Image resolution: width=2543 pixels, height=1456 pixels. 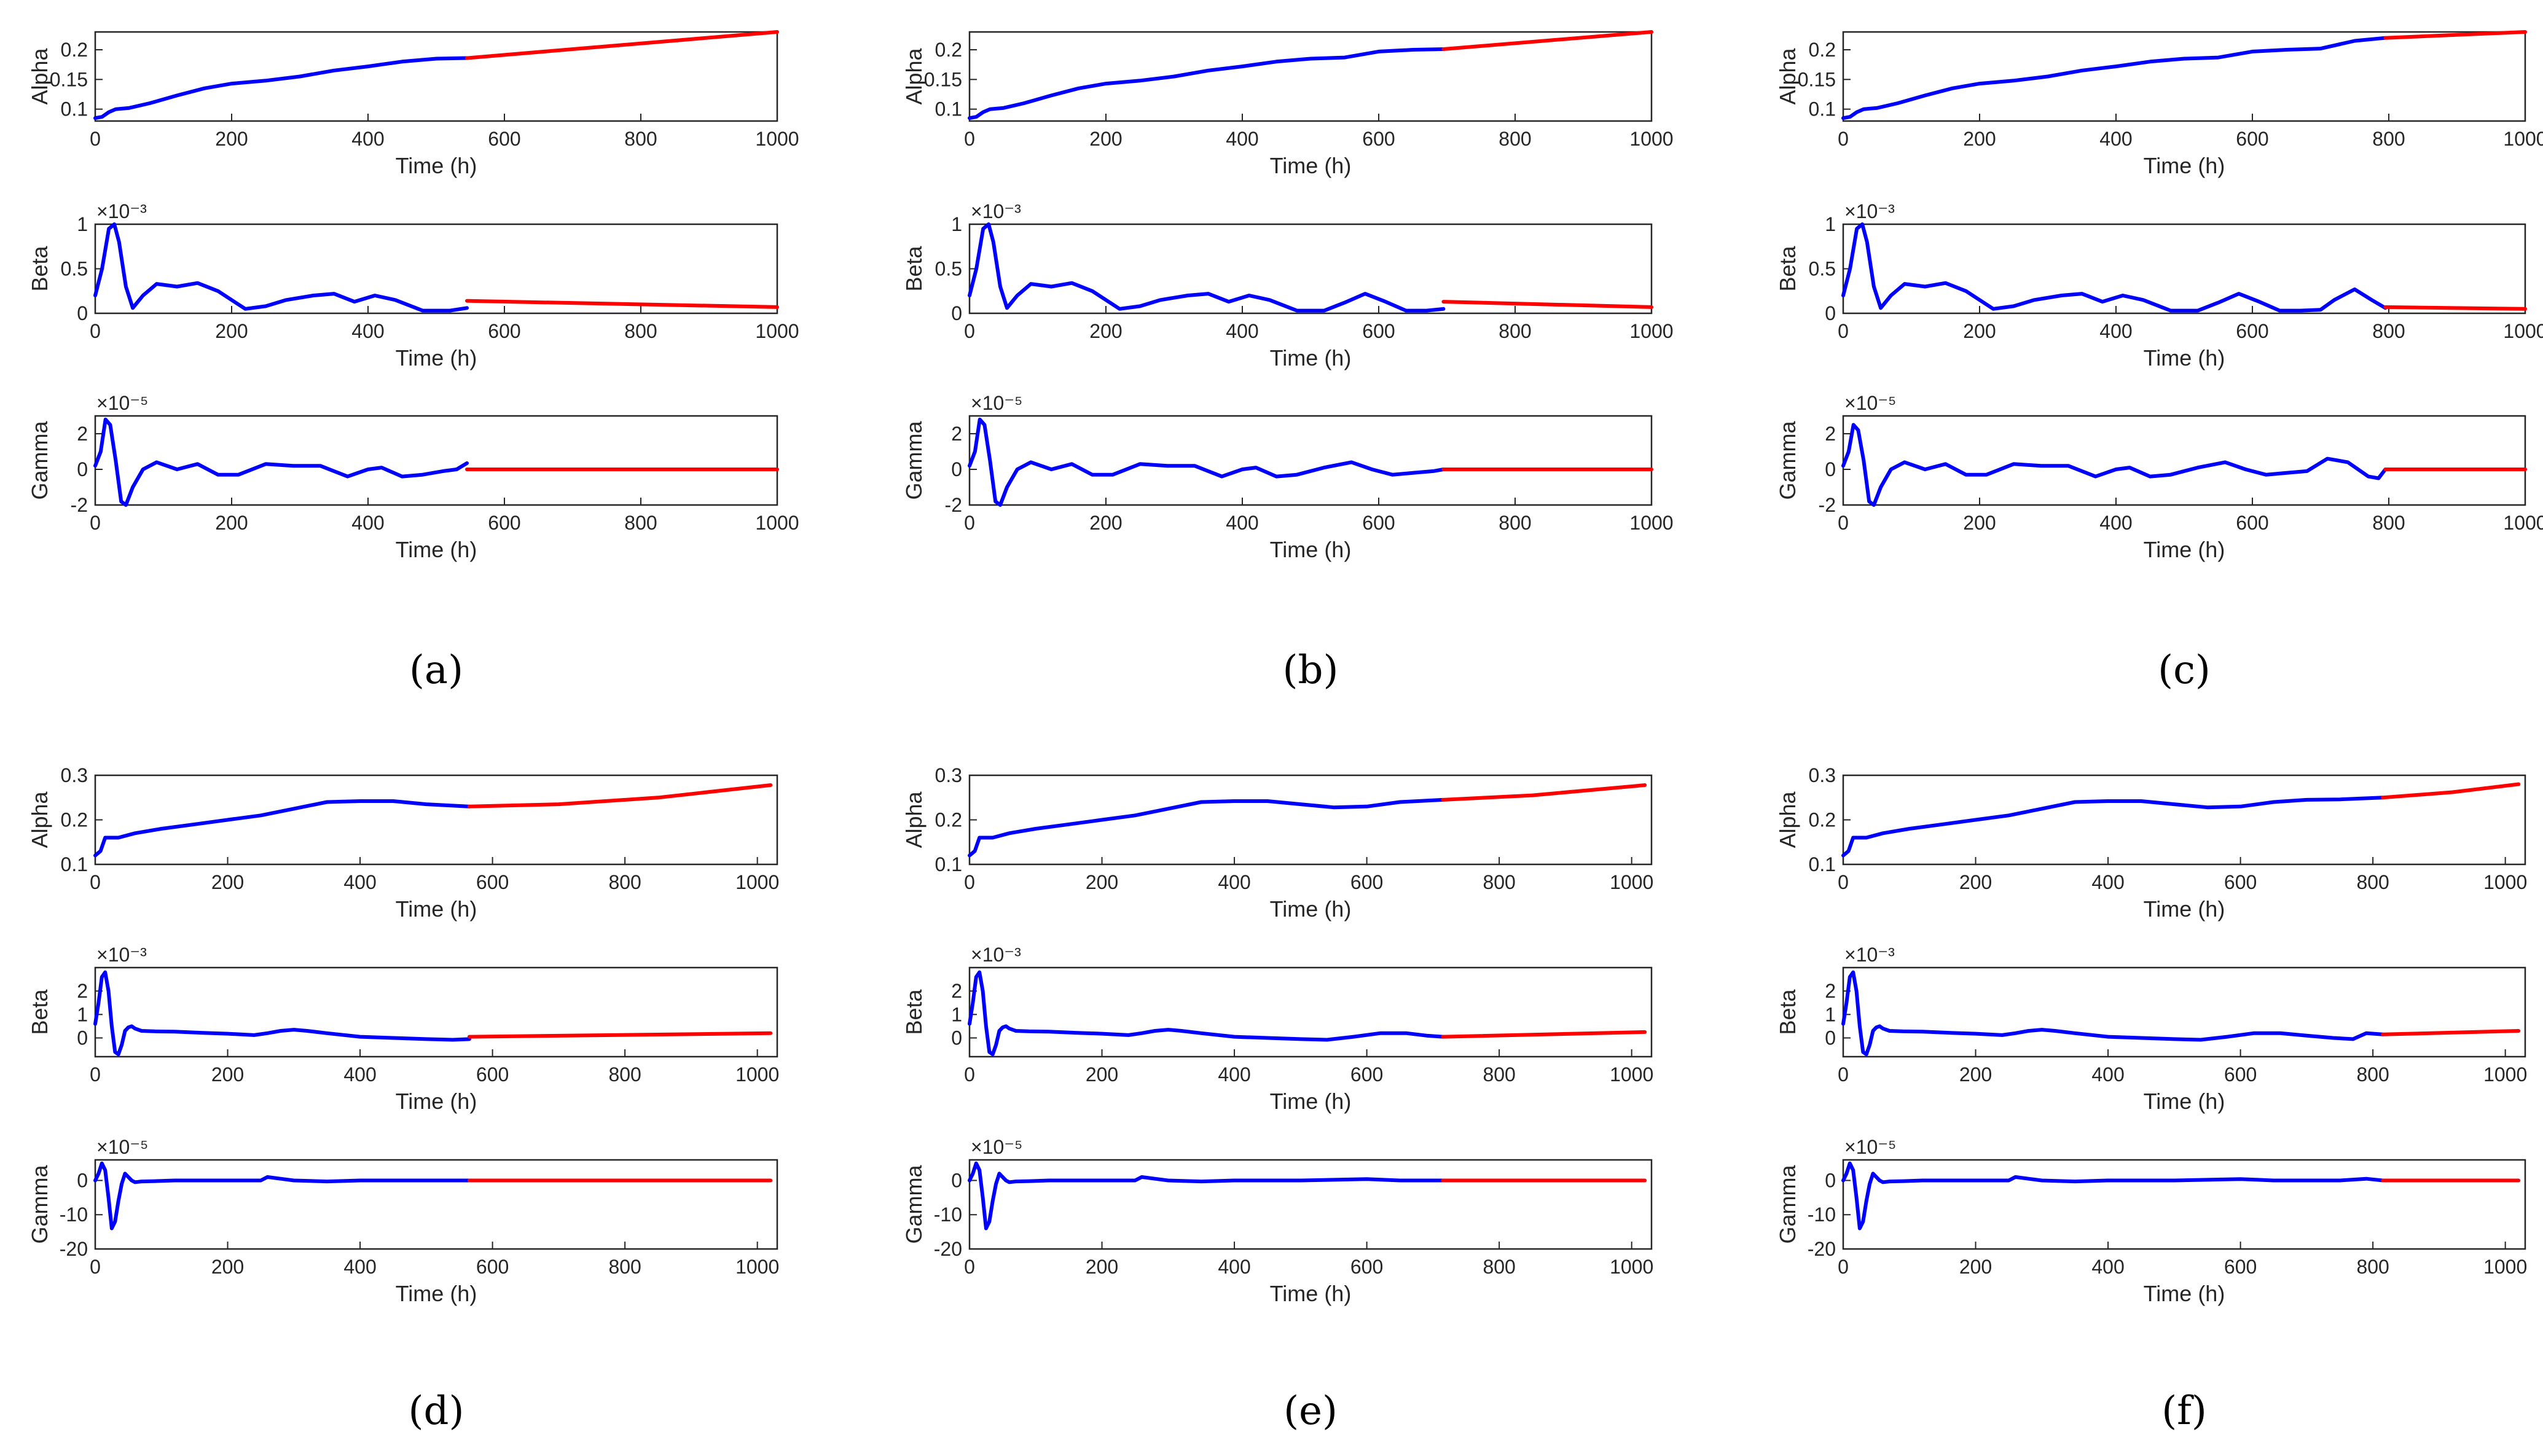 What do you see at coordinates (943, 79) in the screenshot?
I see `y-tick-label: 0.15` at bounding box center [943, 79].